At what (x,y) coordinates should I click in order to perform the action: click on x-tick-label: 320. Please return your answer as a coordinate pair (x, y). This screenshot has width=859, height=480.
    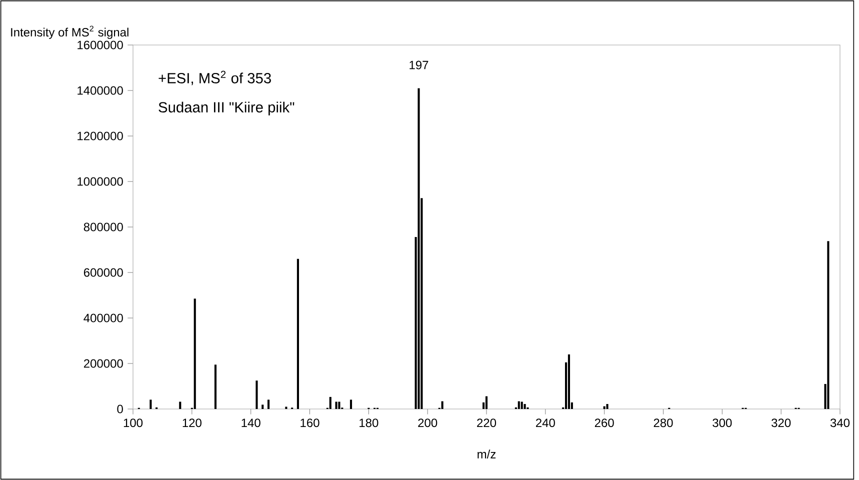
    Looking at the image, I should click on (781, 423).